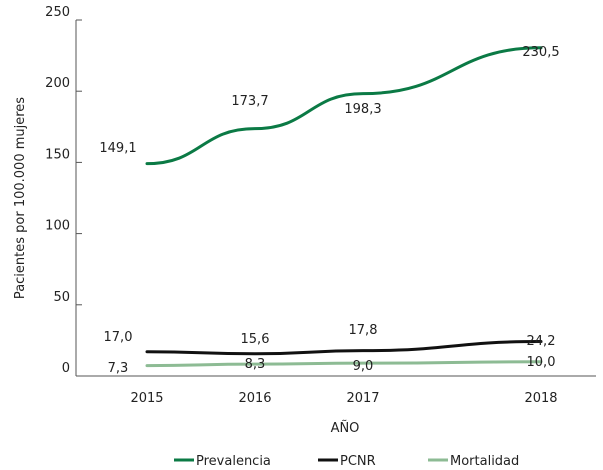  I want to click on x-axis-title: AÑO, so click(345, 428).